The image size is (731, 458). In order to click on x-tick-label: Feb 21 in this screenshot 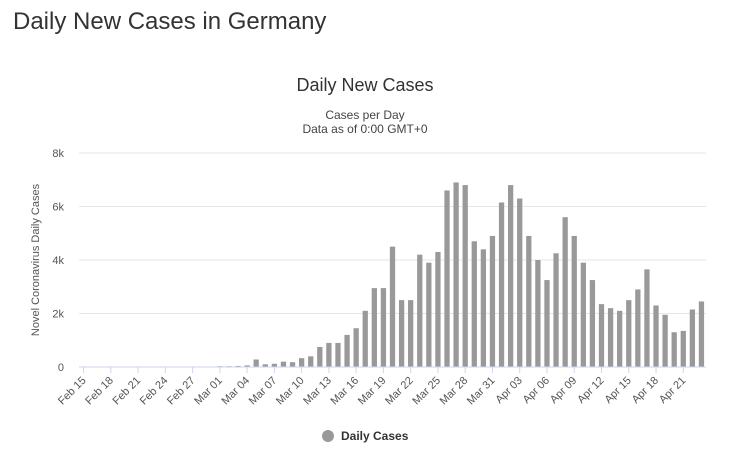, I will do `click(126, 391)`.